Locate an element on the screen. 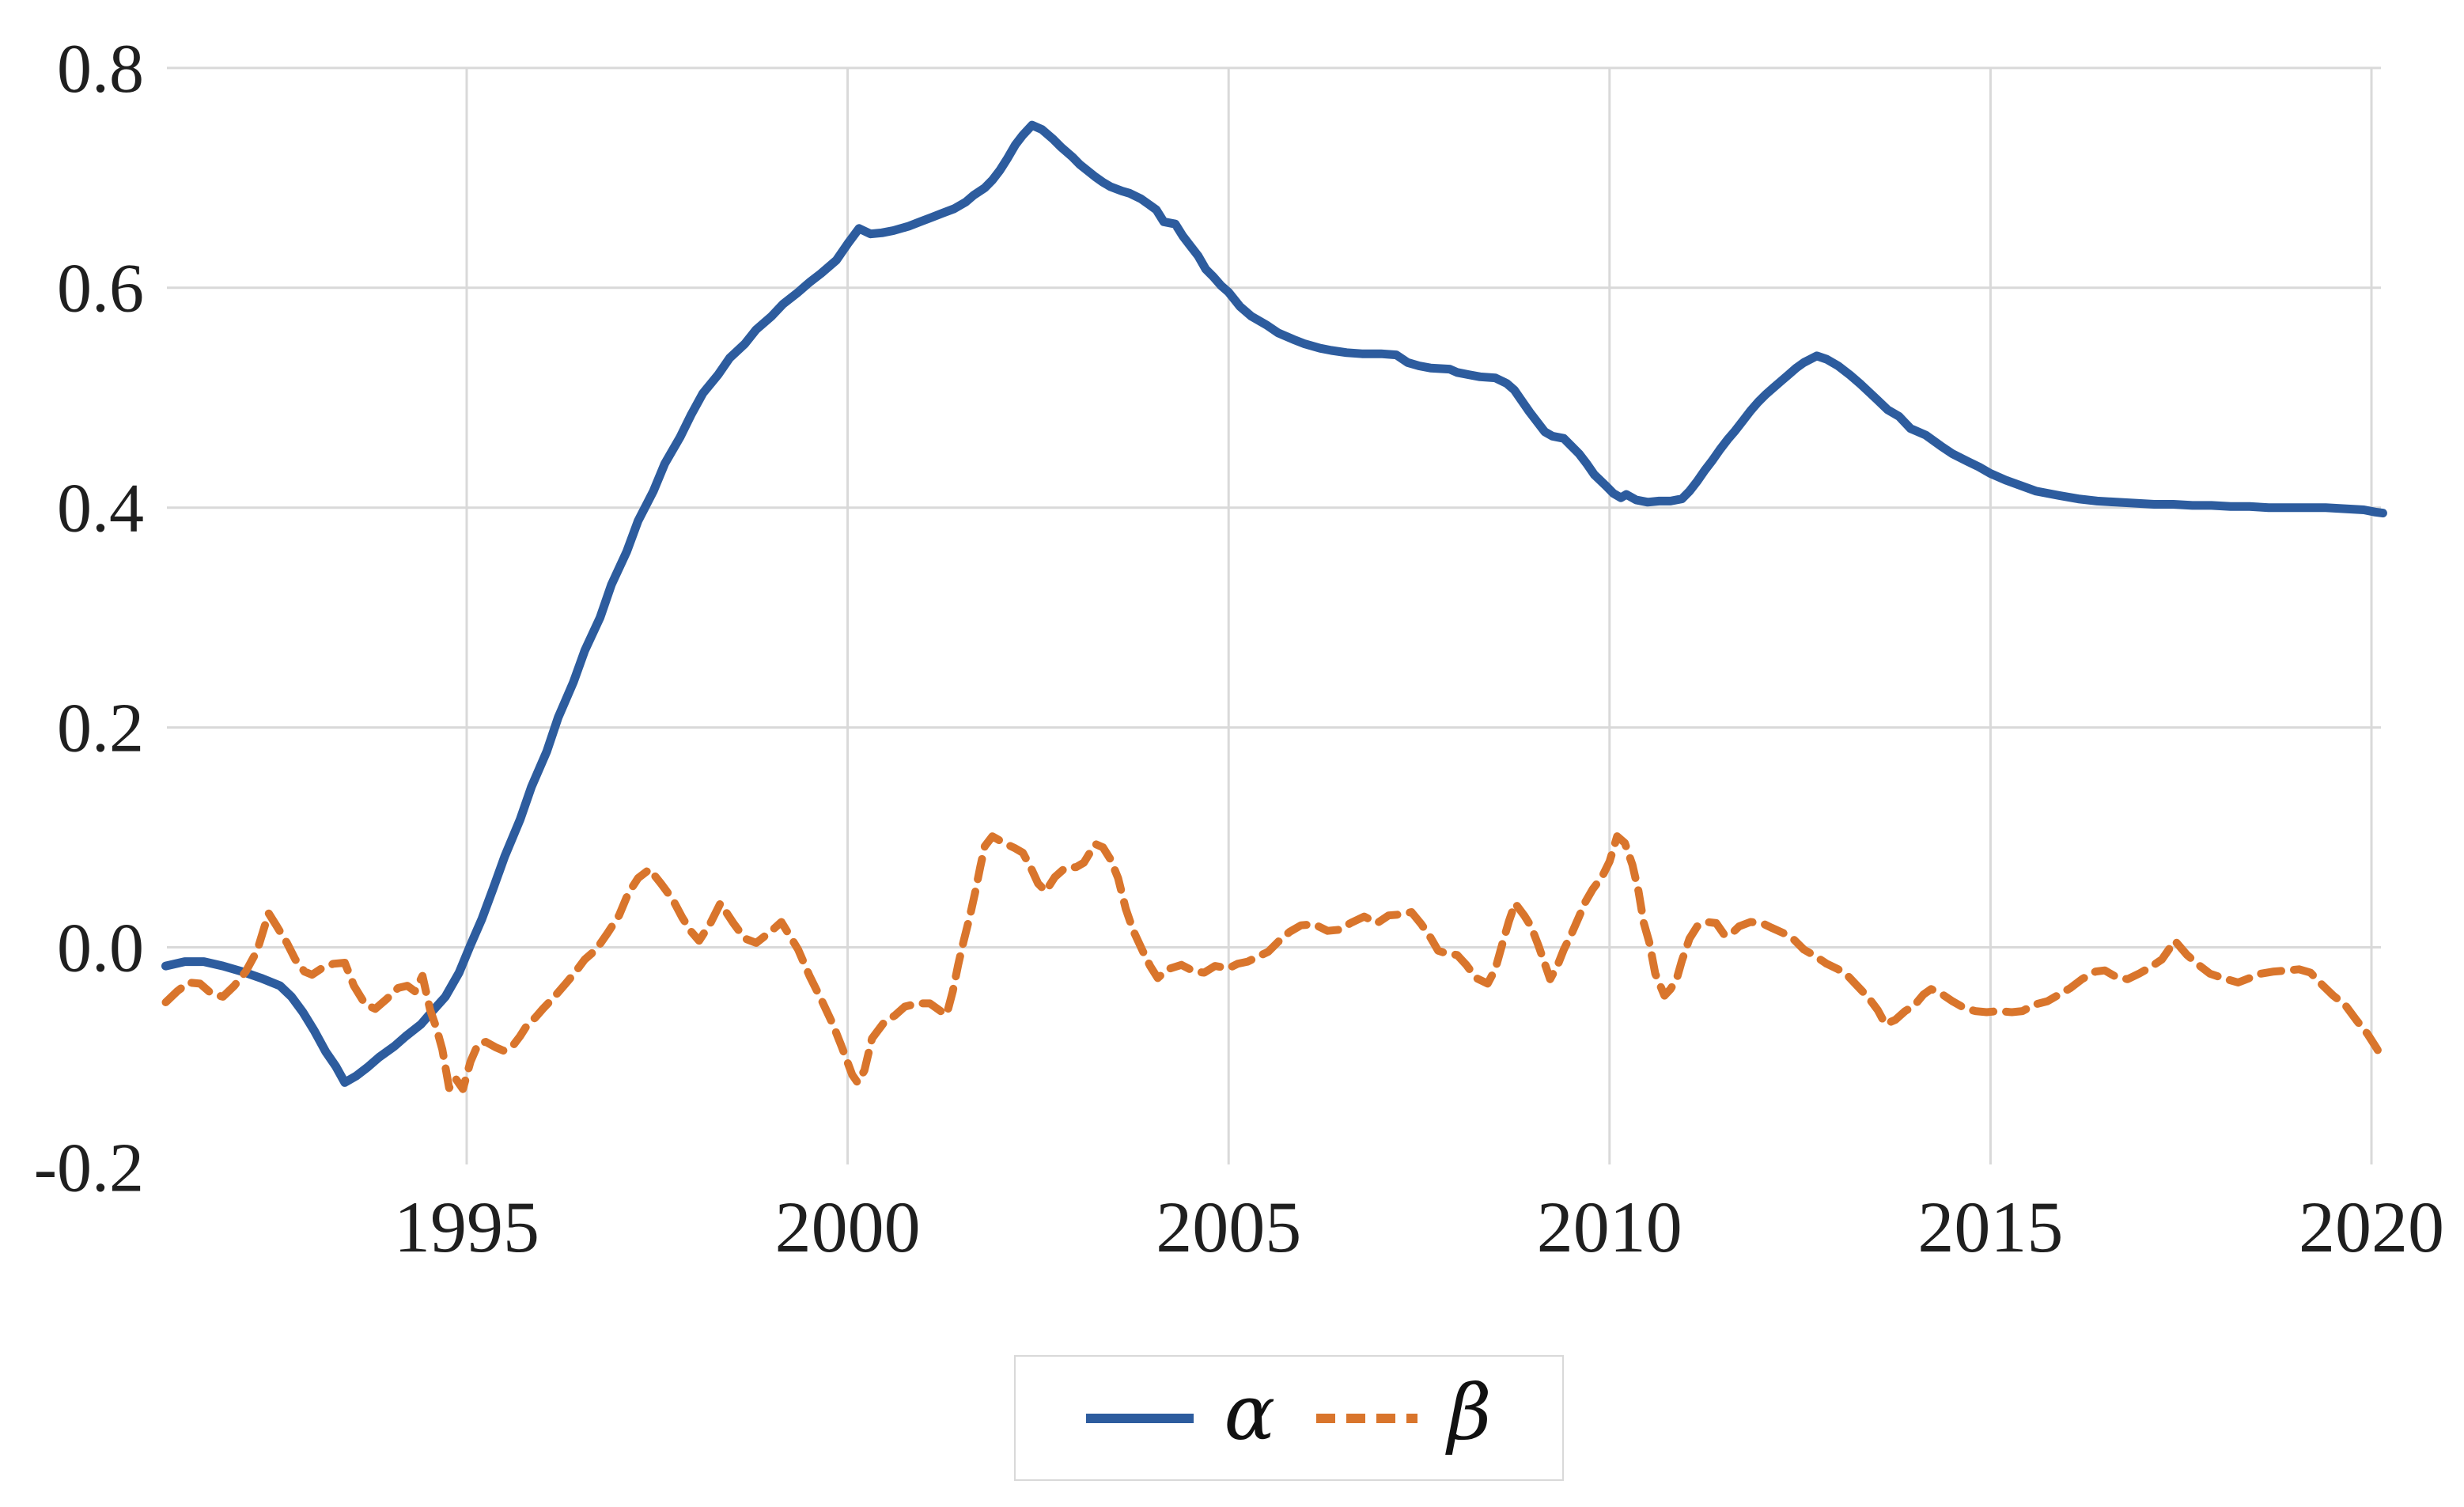 This screenshot has width=2464, height=1507. x-tick-label-2020: 2020 is located at coordinates (2371, 1227).